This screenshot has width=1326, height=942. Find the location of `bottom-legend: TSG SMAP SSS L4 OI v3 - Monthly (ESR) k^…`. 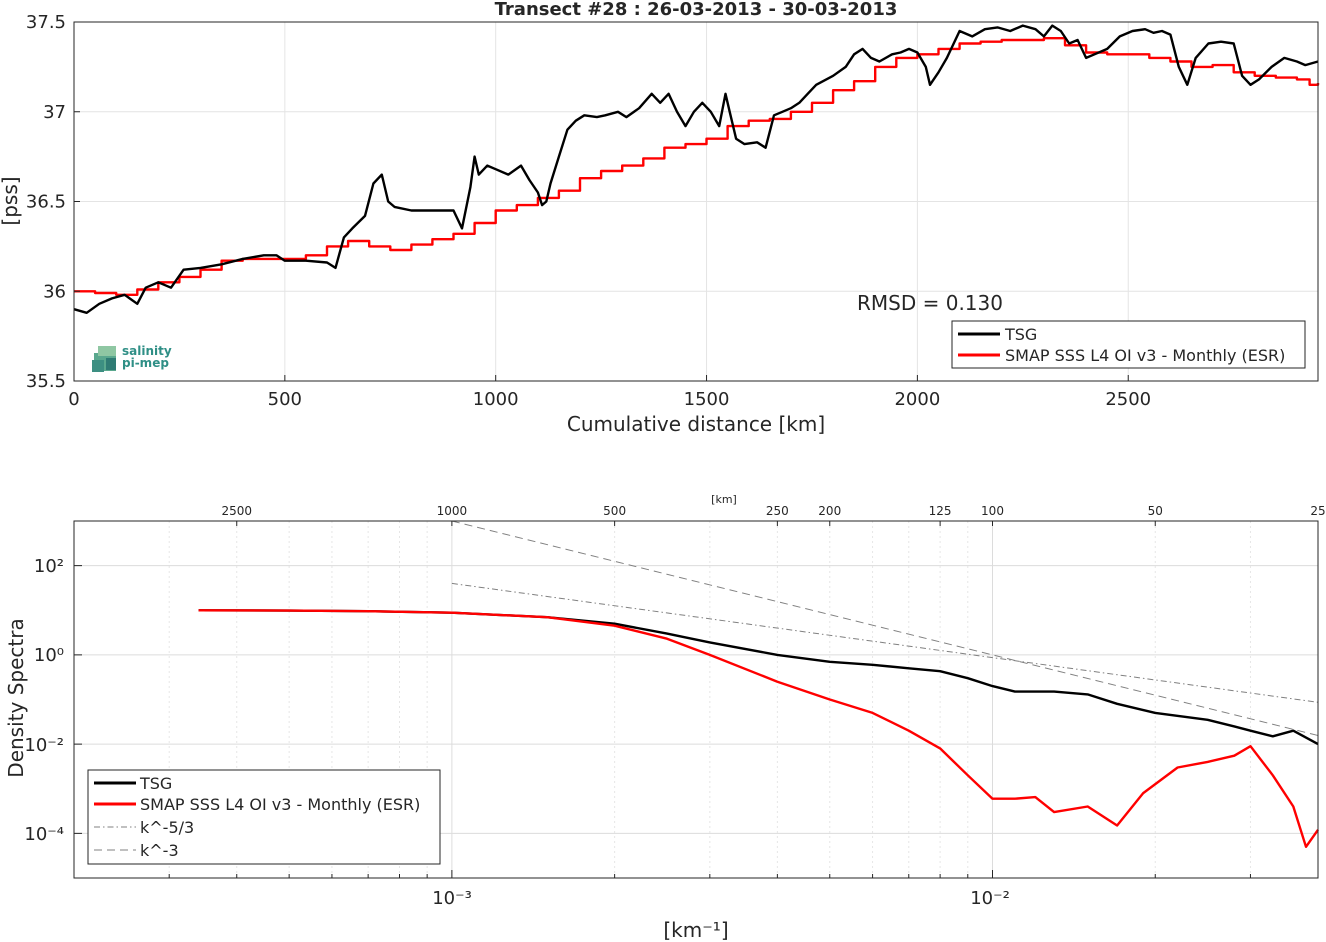

bottom-legend: TSG SMAP SSS L4 OI v3 - Monthly (ESR) k^… is located at coordinates (264, 817).